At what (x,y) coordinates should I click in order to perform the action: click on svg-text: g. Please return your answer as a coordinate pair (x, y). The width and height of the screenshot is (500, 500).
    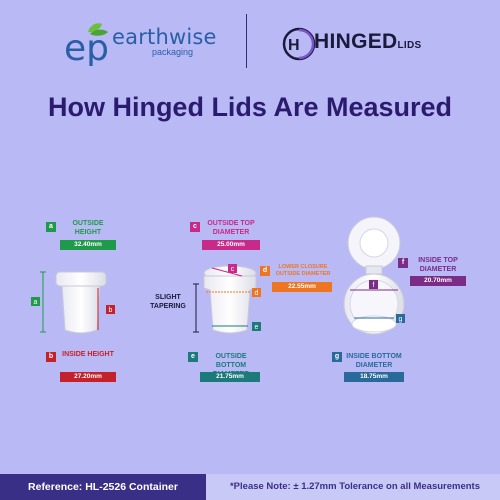
    Looking at the image, I should click on (401, 319).